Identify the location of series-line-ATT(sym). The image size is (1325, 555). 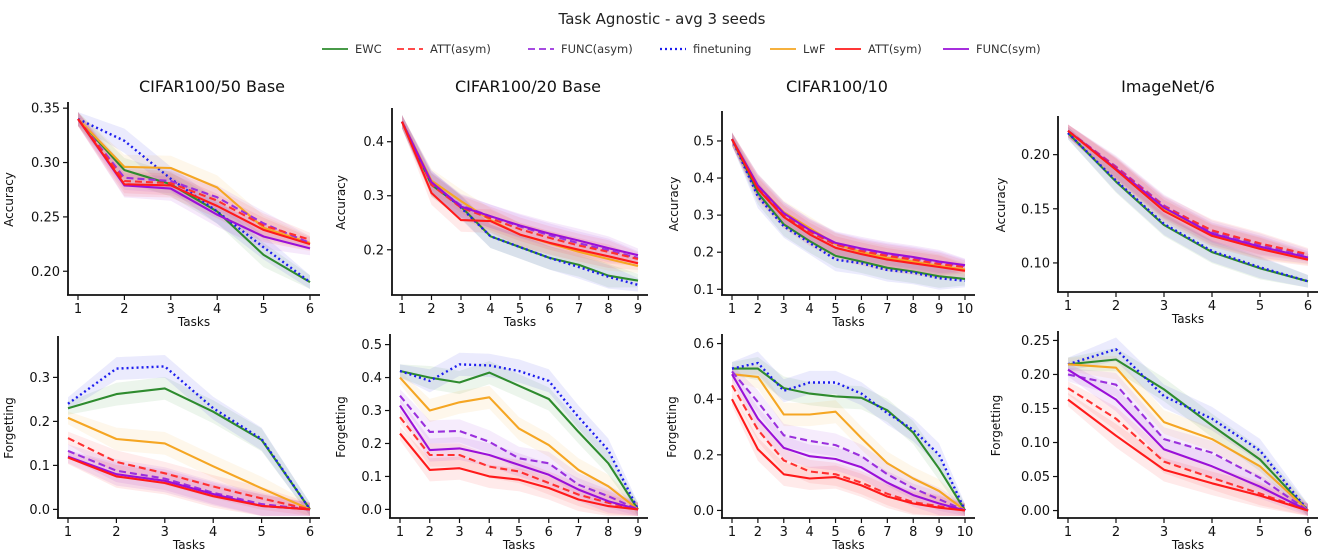
(519, 471).